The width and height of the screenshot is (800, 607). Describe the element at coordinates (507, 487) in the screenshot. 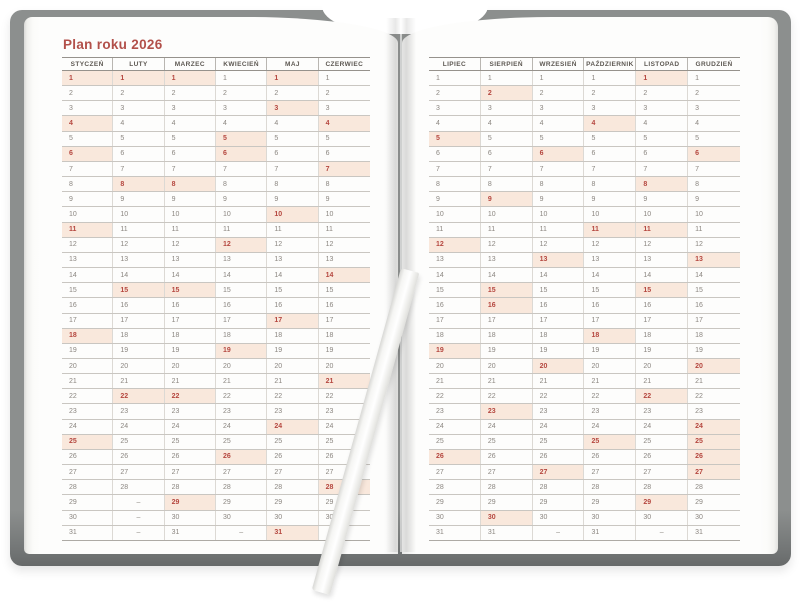

I see `day-cell: 28` at that location.